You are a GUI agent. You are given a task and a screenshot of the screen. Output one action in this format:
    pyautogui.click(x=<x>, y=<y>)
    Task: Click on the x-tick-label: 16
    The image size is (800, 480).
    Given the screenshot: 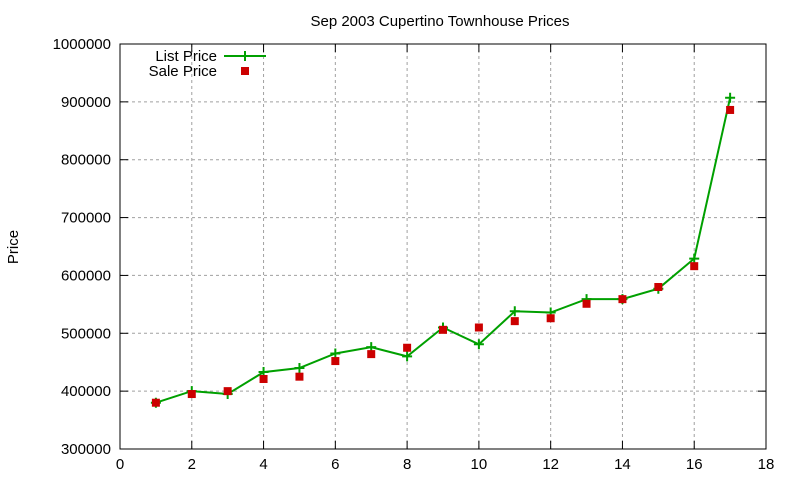 What is the action you would take?
    pyautogui.click(x=694, y=464)
    